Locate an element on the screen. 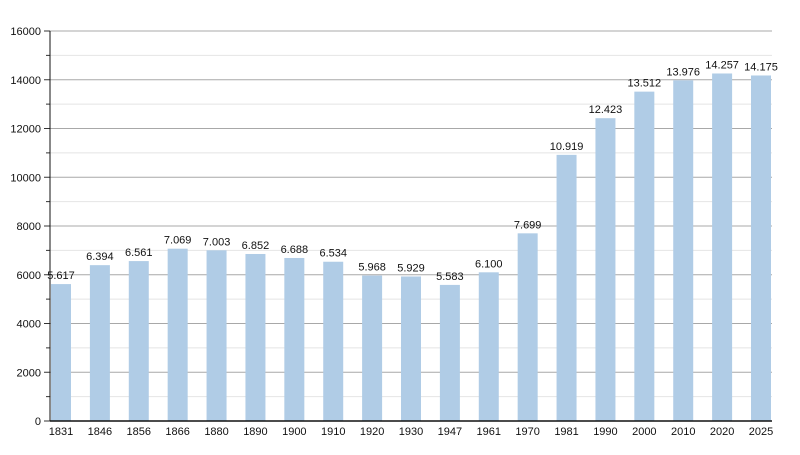 The width and height of the screenshot is (800, 455). y-tick-label: 10000 is located at coordinates (25, 178).